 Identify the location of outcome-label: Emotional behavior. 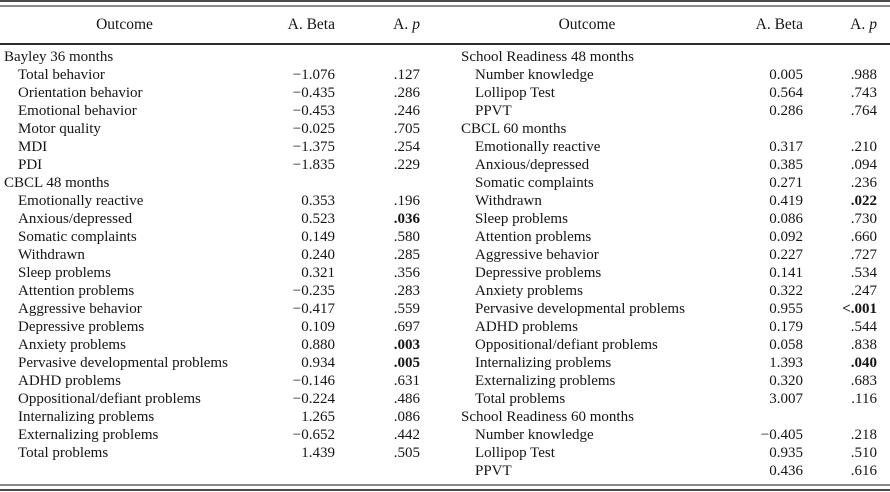
(77, 111).